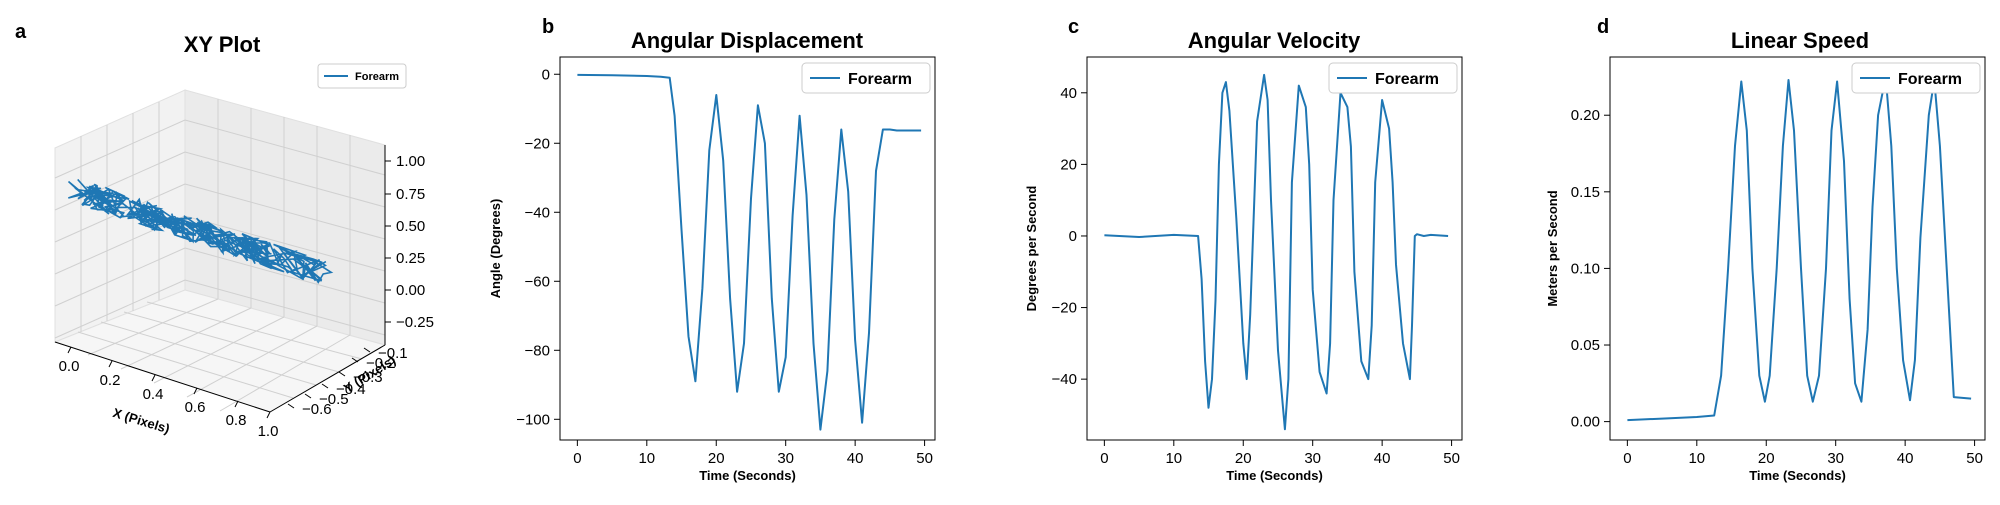 Image resolution: width=2000 pixels, height=505 pixels. I want to click on z-tick-label: −0.25, so click(415, 322).